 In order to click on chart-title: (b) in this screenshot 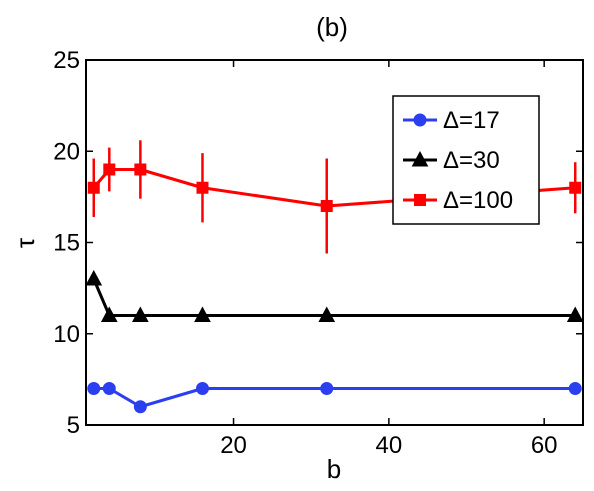, I will do `click(332, 27)`.